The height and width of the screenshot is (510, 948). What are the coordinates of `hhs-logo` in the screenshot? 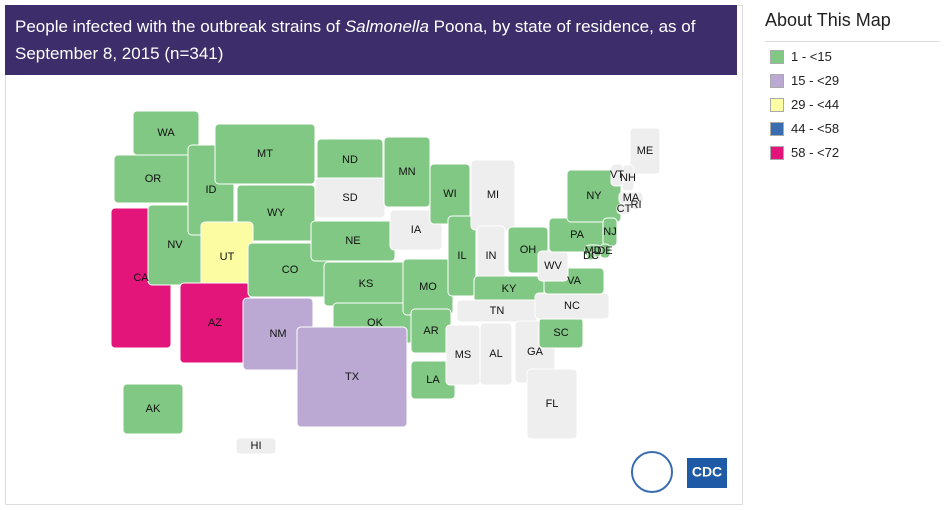 It's located at (652, 472).